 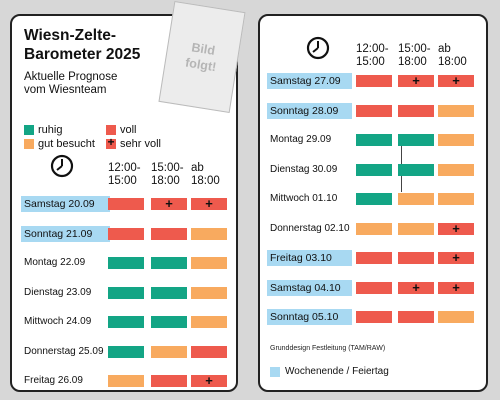 What do you see at coordinates (55, 262) in the screenshot?
I see `day-label: Montag 22.09` at bounding box center [55, 262].